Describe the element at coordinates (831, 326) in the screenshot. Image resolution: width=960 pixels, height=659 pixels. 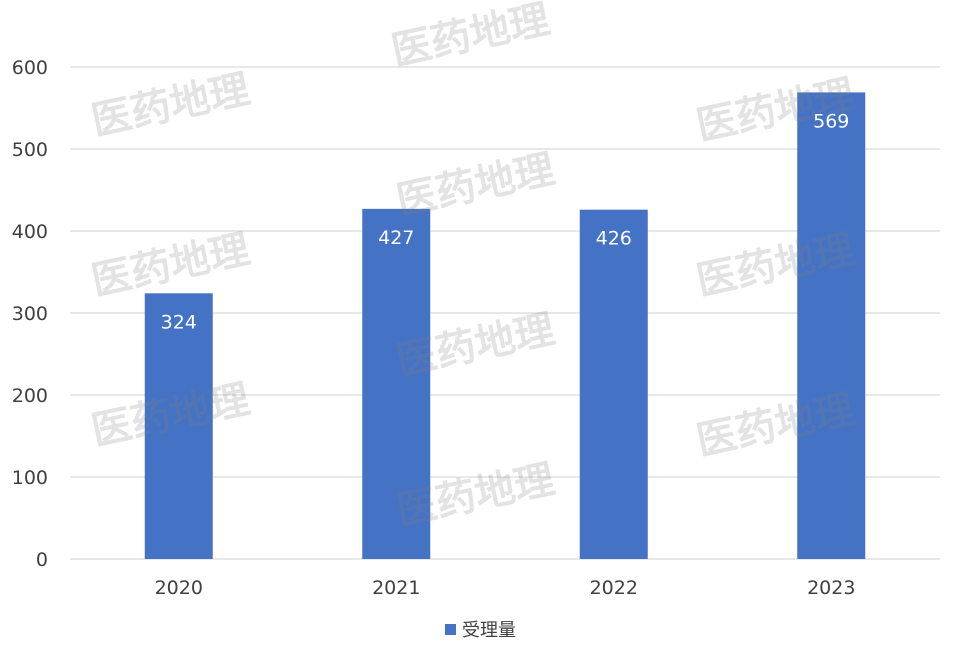
I see `bar-2023` at that location.